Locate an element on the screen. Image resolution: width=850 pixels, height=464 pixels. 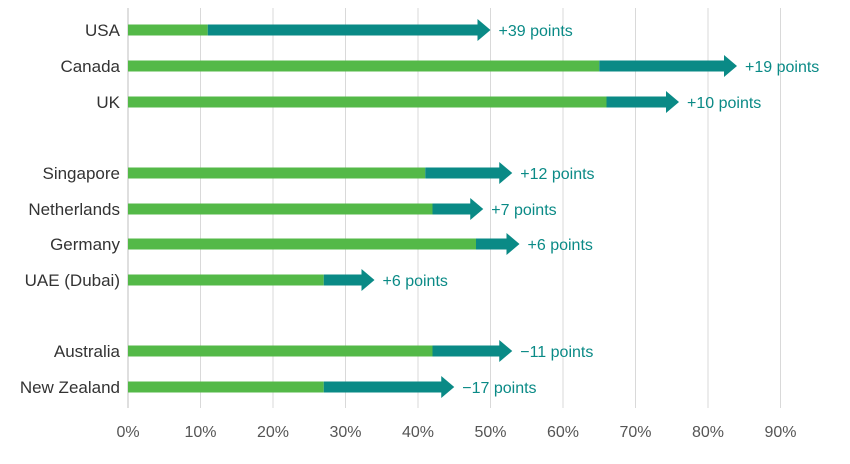
x-tick-label: 90% is located at coordinates (780, 432).